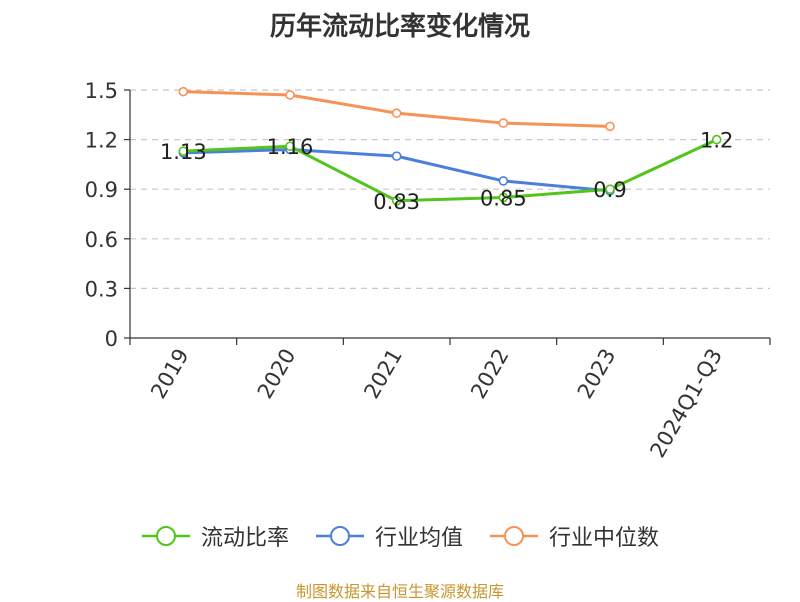 The image size is (800, 602). I want to click on y-tick-label: 0.6, so click(101, 240).